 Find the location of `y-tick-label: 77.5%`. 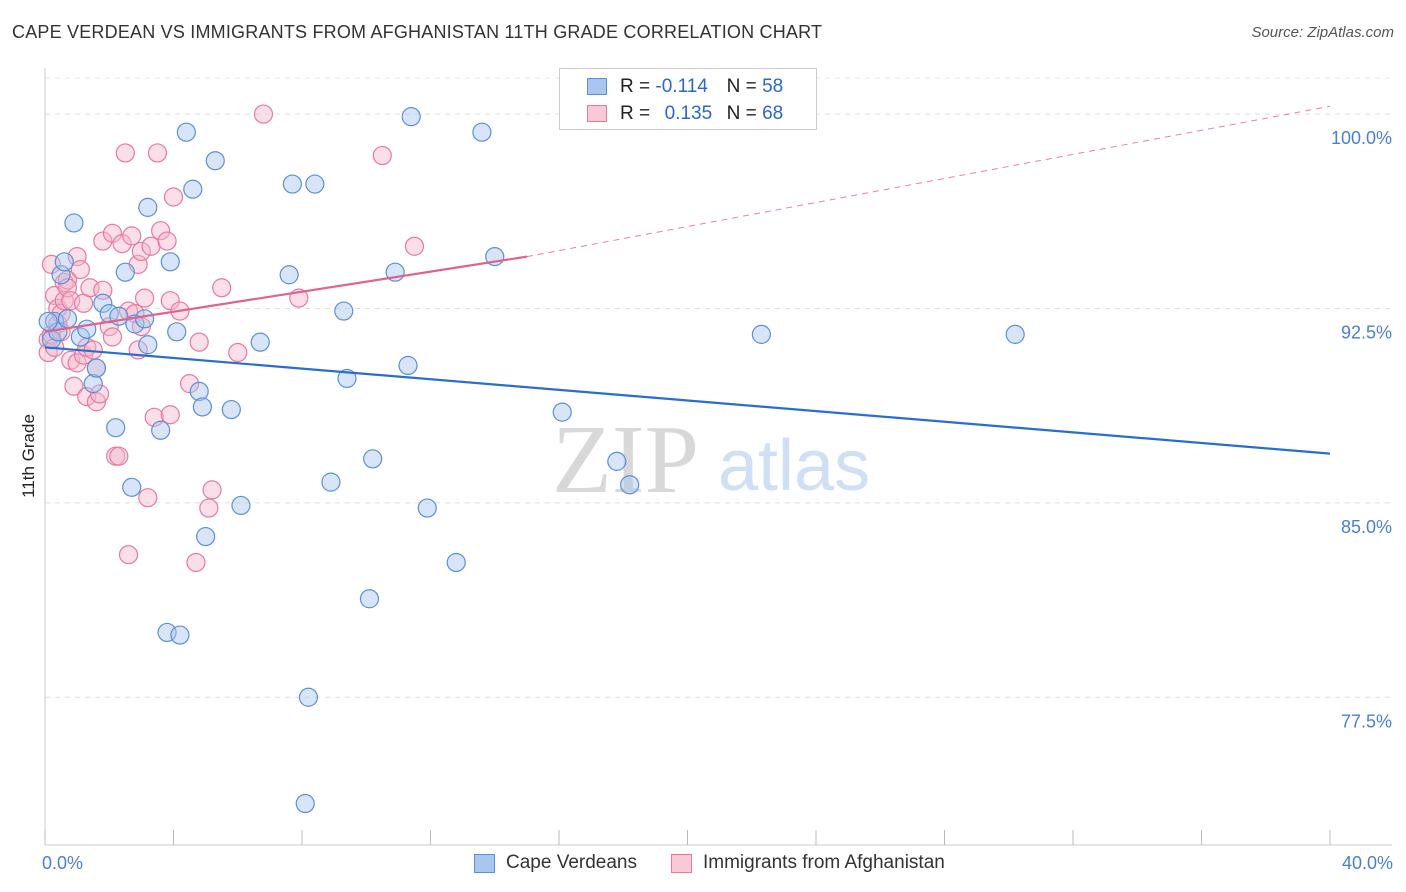

y-tick-label: 77.5% is located at coordinates (1366, 721).